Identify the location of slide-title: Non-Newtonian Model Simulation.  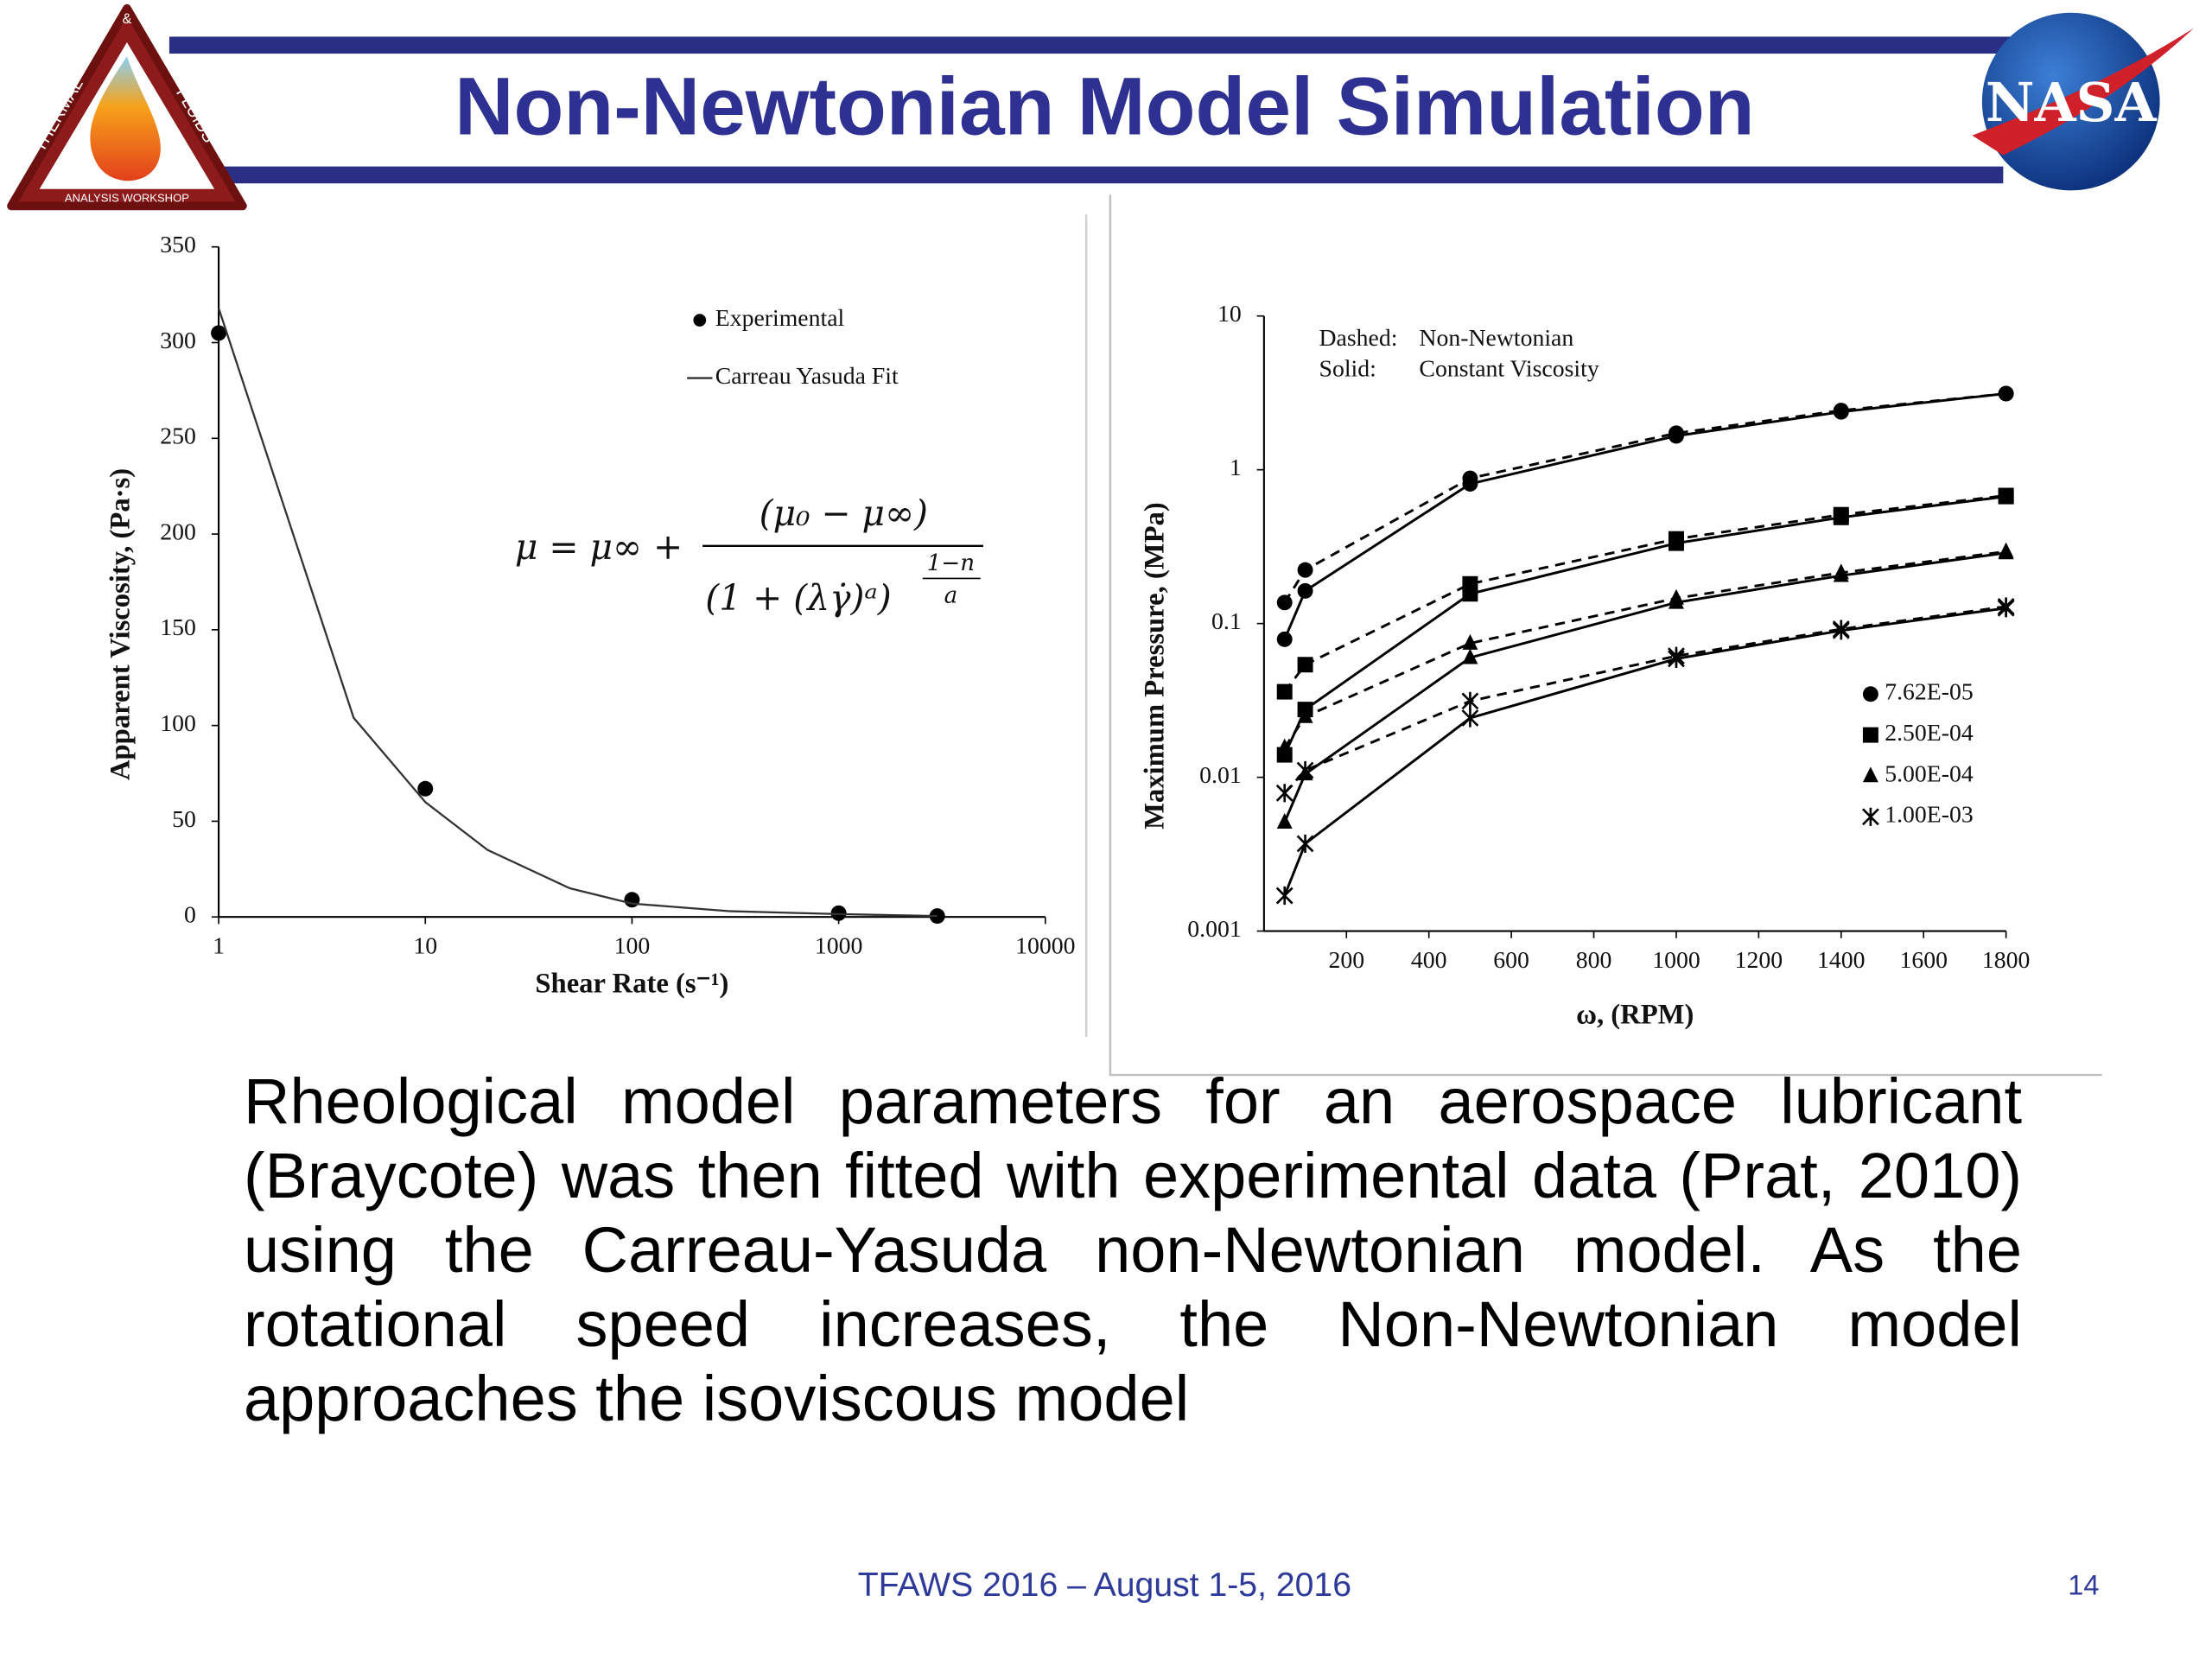
(1104, 107).